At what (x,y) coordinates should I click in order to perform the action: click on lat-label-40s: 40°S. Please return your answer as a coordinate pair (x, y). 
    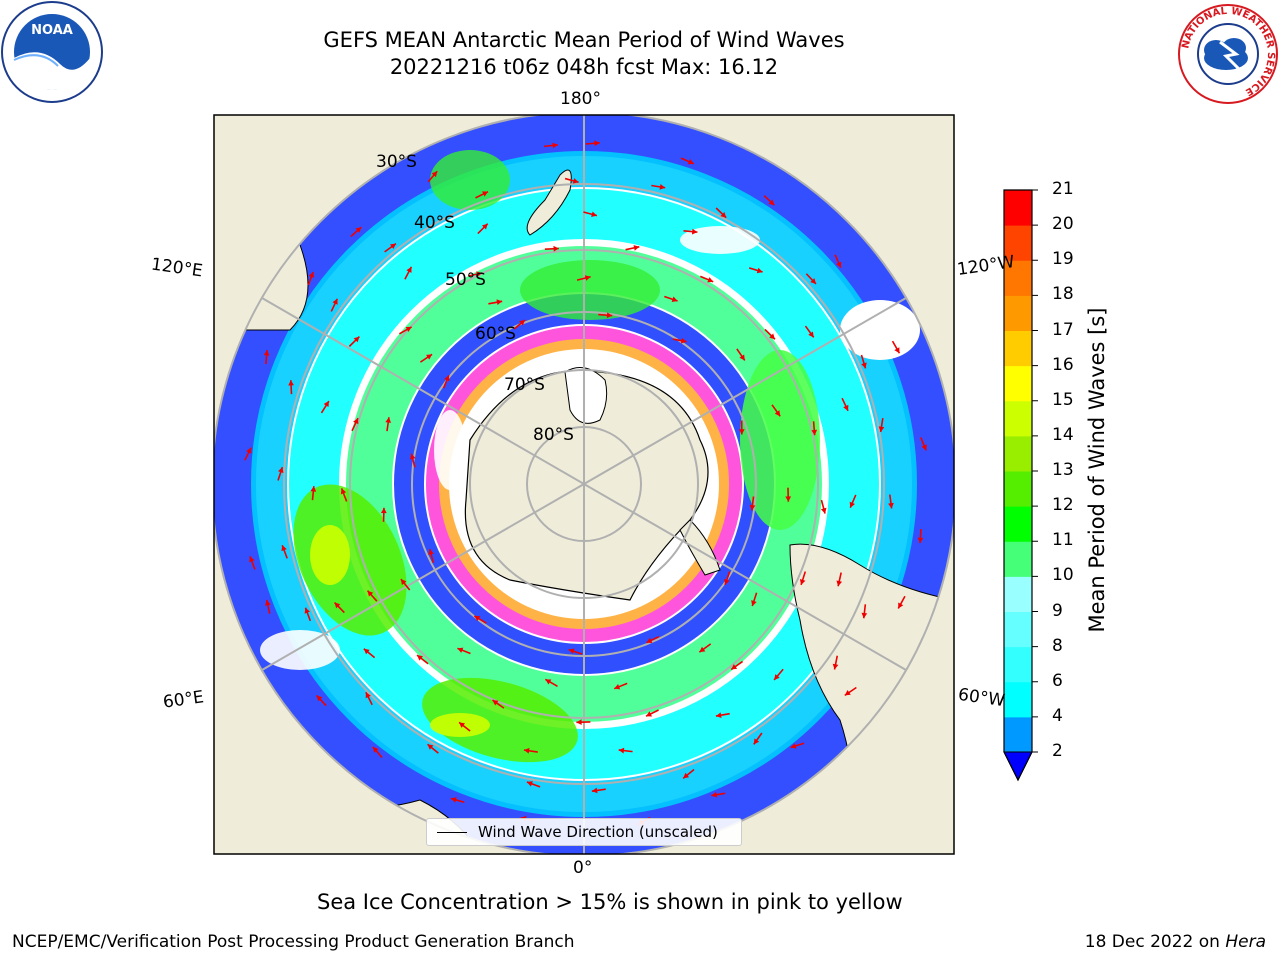
    Looking at the image, I should click on (434, 223).